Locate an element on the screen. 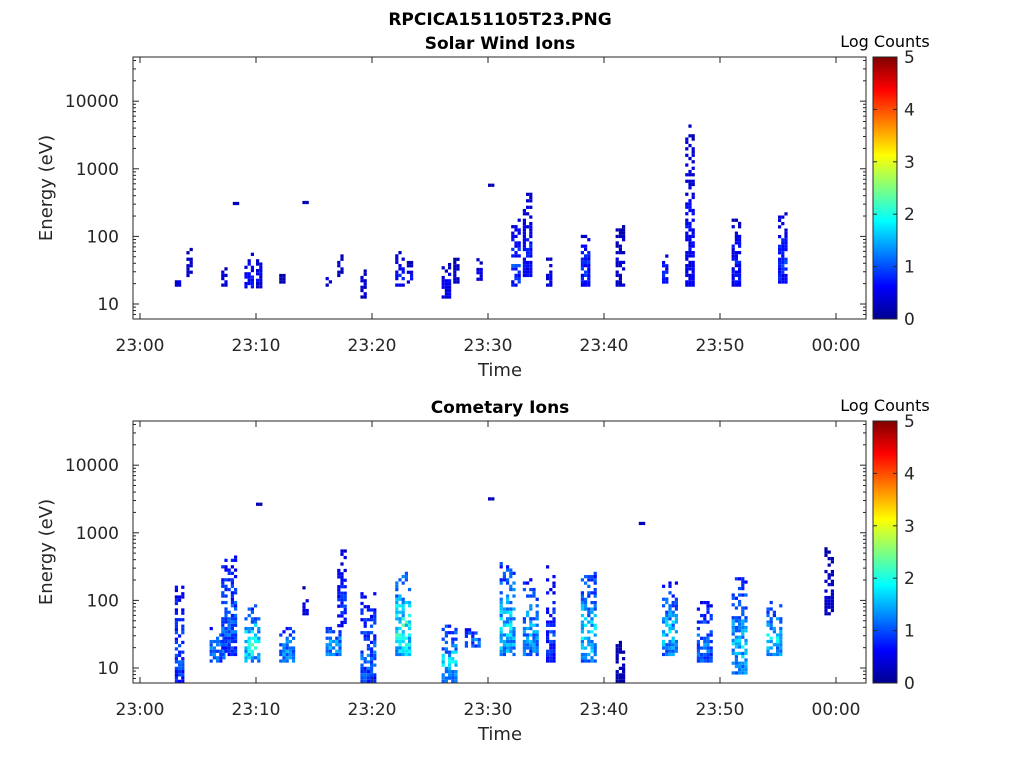 Image resolution: width=1024 pixels, height=772 pixels. x-tick-label: 23:10 is located at coordinates (256, 346).